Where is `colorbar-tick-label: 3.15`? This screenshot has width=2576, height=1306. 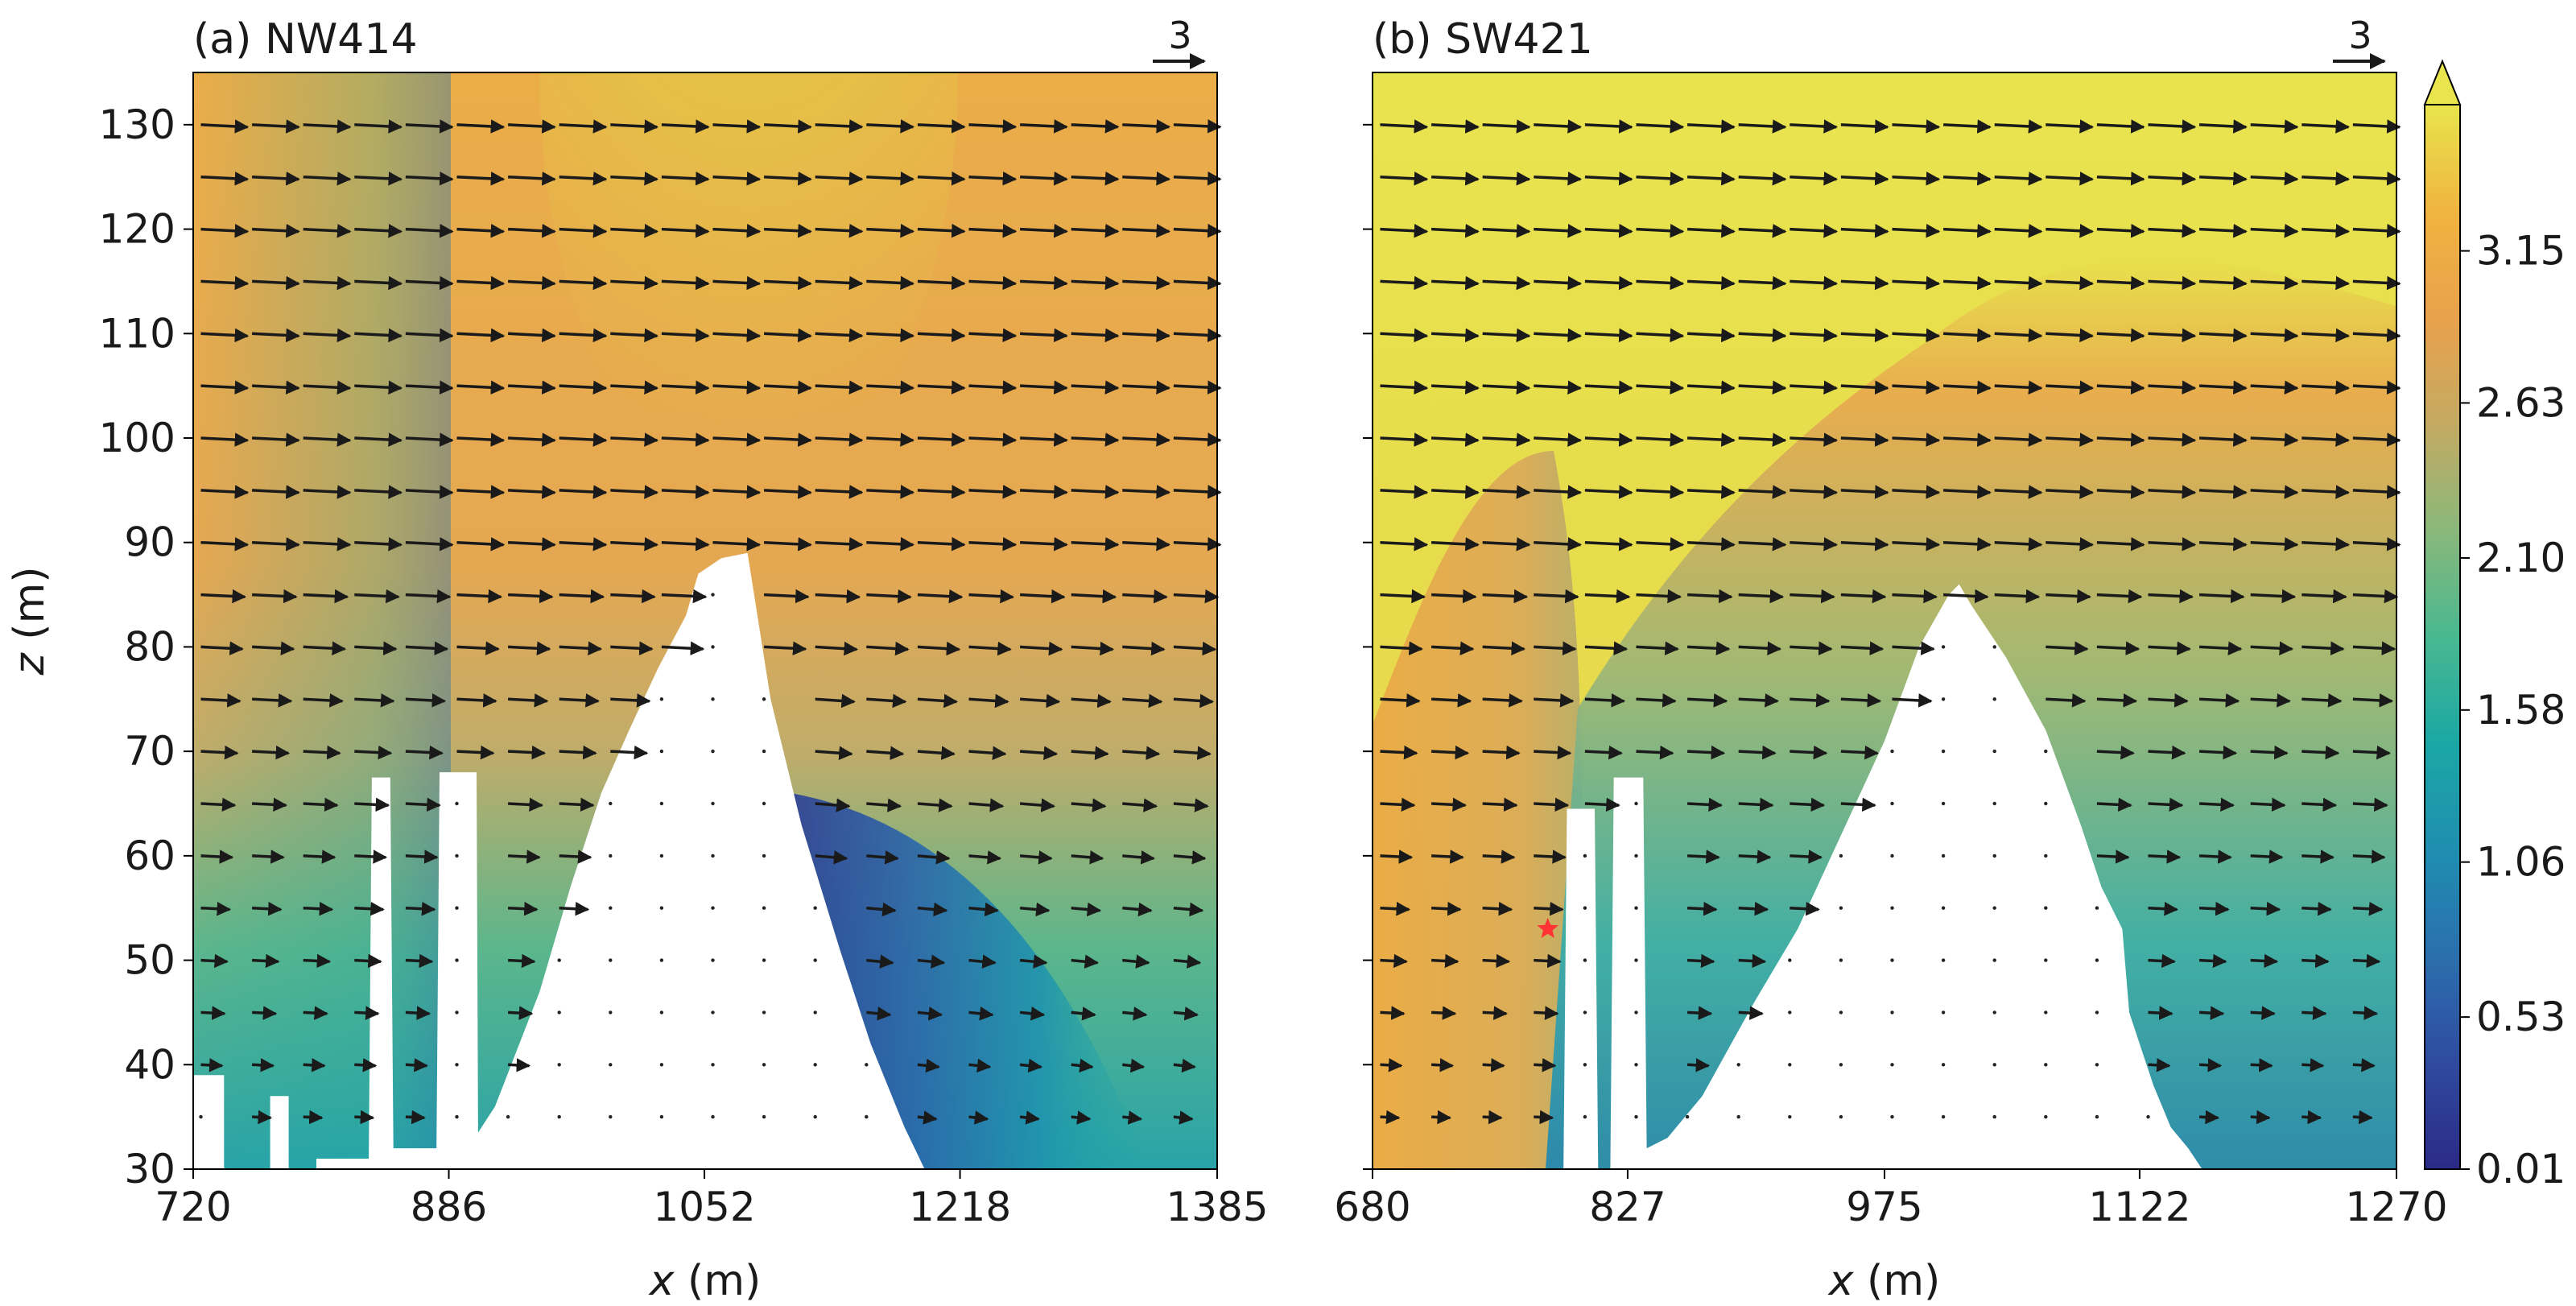 colorbar-tick-label: 3.15 is located at coordinates (2521, 251).